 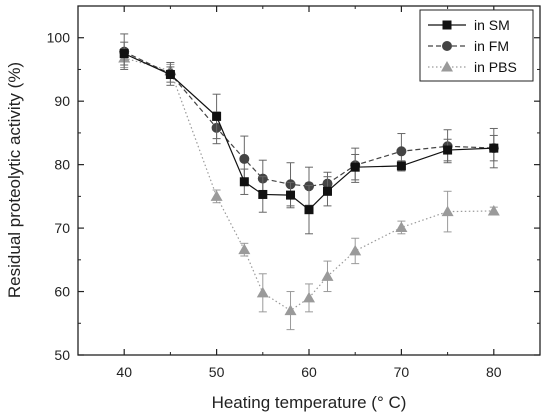 What do you see at coordinates (62, 165) in the screenshot?
I see `y-tick-label: 80` at bounding box center [62, 165].